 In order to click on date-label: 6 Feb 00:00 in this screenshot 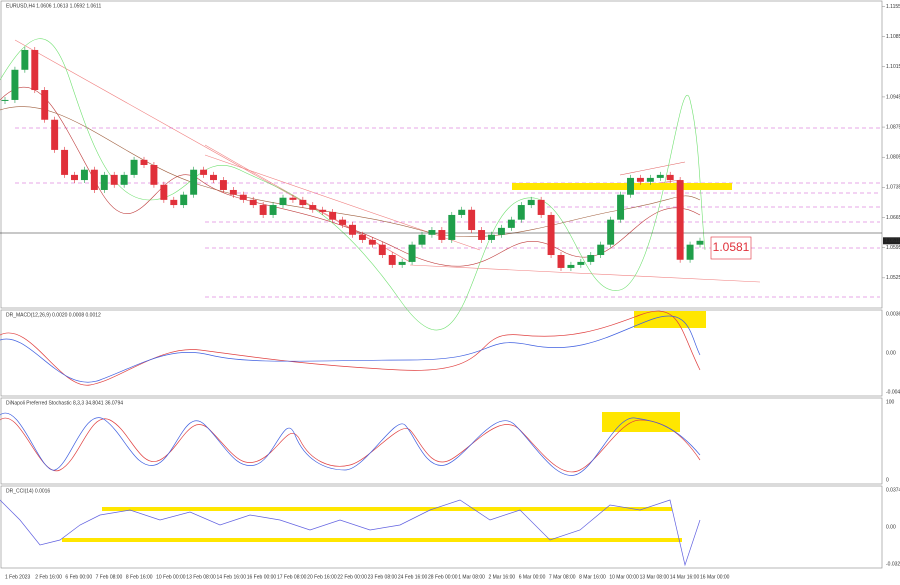, I will do `click(78, 577)`.